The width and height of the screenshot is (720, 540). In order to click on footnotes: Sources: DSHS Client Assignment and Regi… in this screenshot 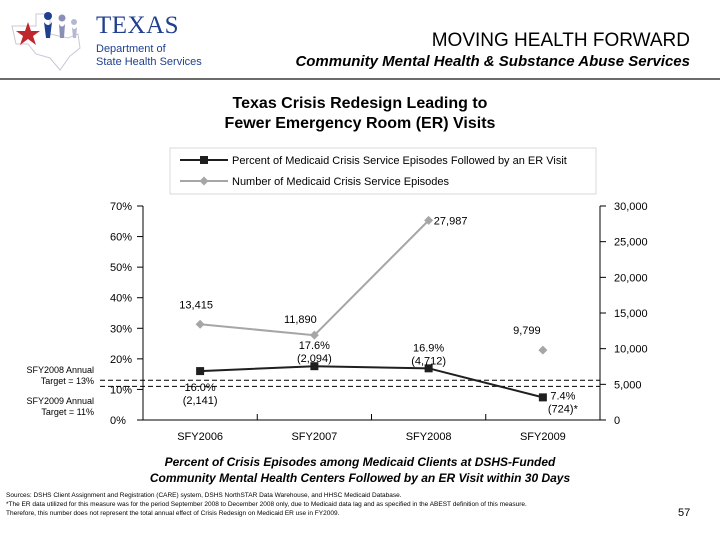, I will do `click(336, 504)`.